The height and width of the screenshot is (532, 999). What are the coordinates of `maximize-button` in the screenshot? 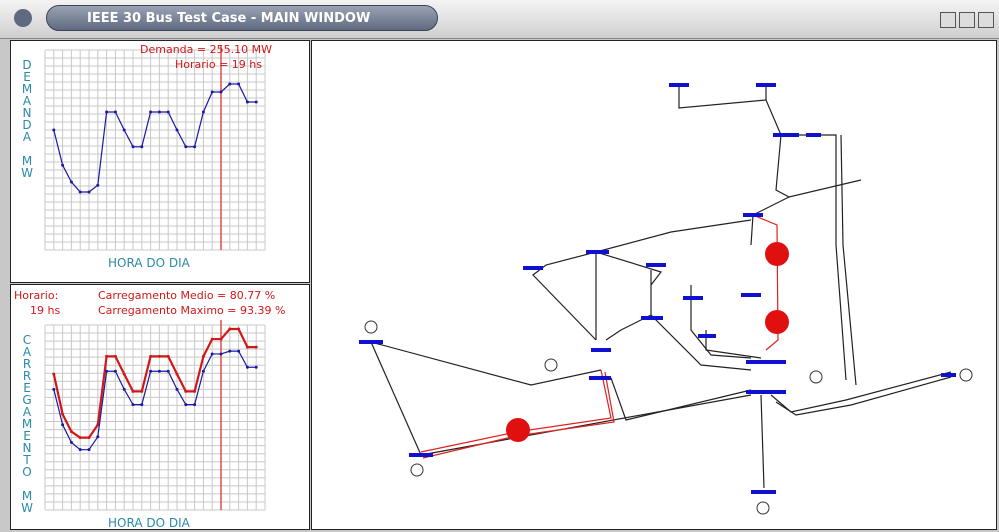 It's located at (967, 20).